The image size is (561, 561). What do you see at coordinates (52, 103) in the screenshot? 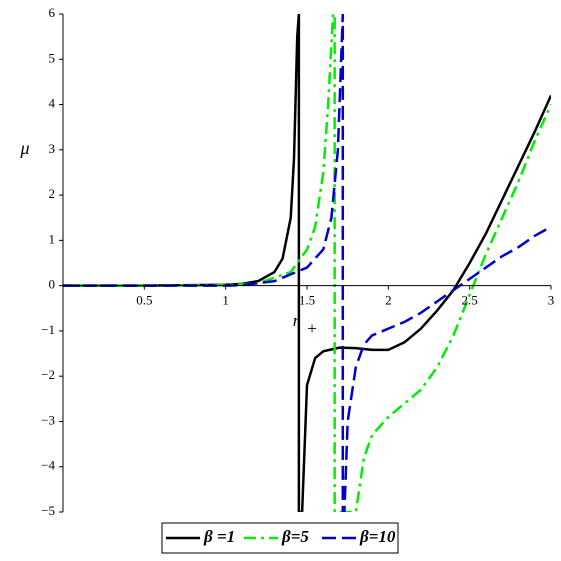
I see `y-tick-label: 4` at bounding box center [52, 103].